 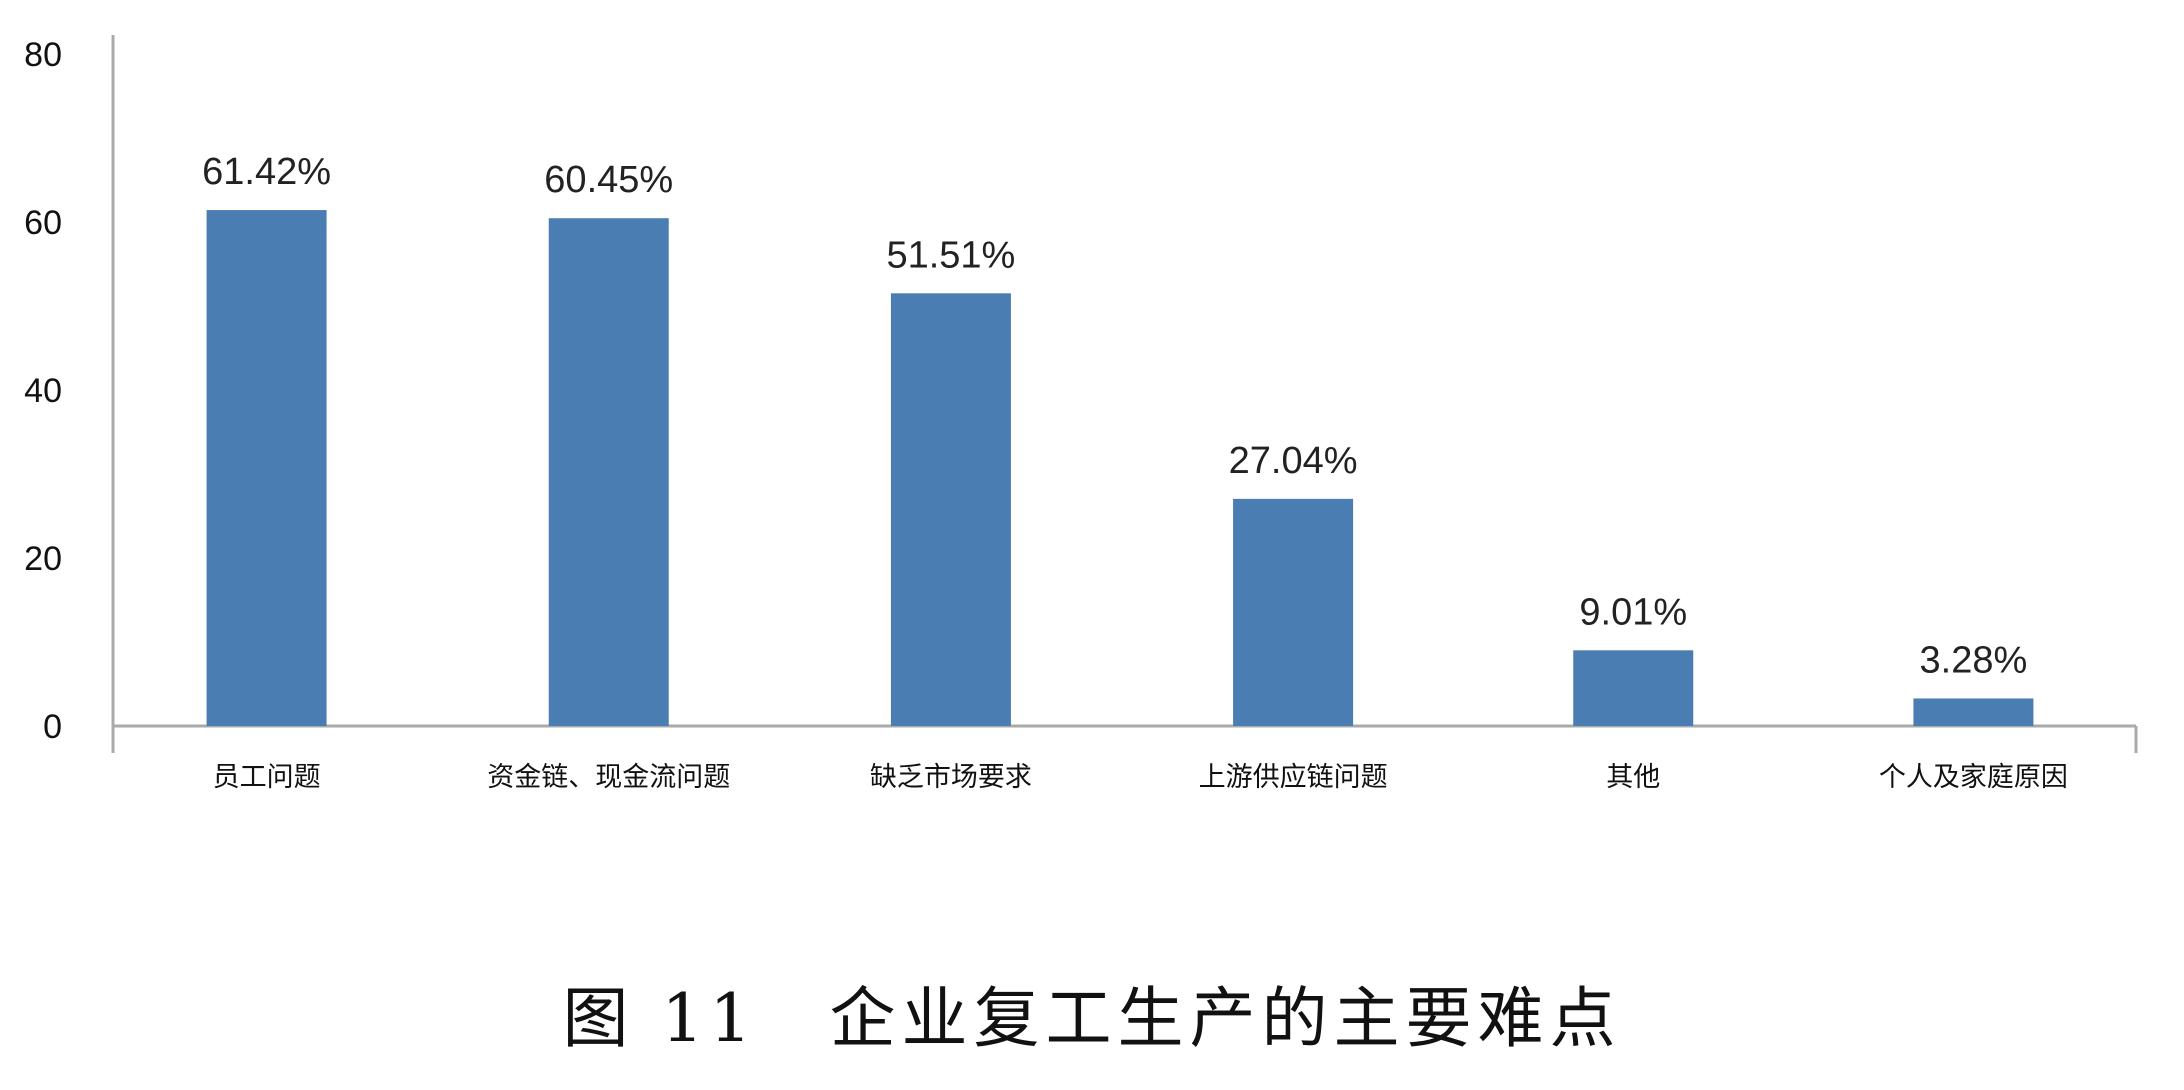 I want to click on x-tick-label: 资金链、现金流问题, so click(x=608, y=777).